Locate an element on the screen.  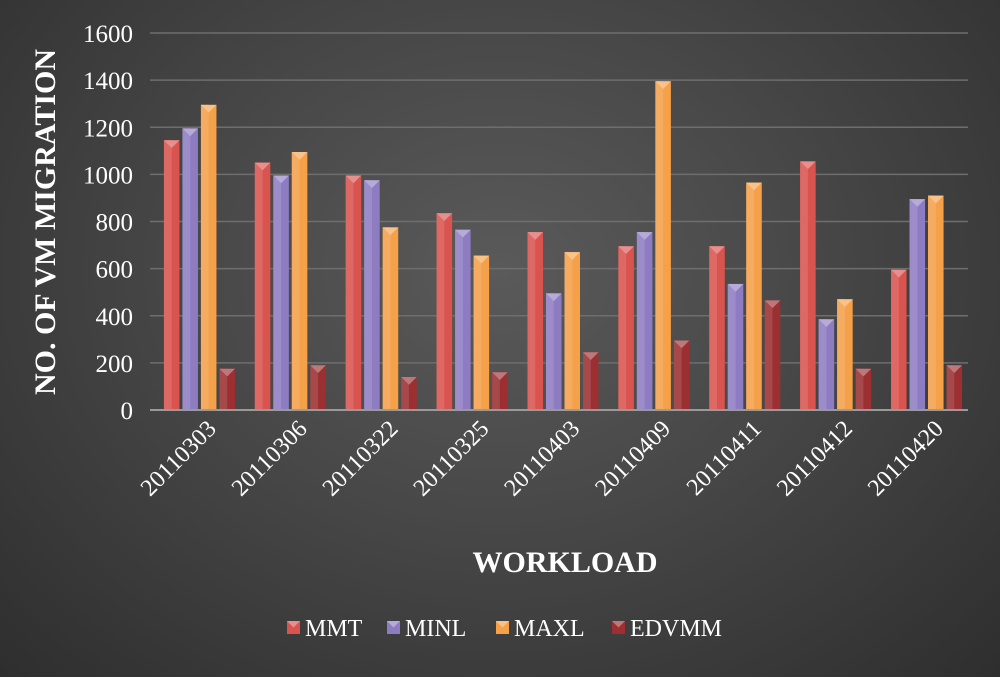
x-tick-label: 20110303 is located at coordinates (179, 459).